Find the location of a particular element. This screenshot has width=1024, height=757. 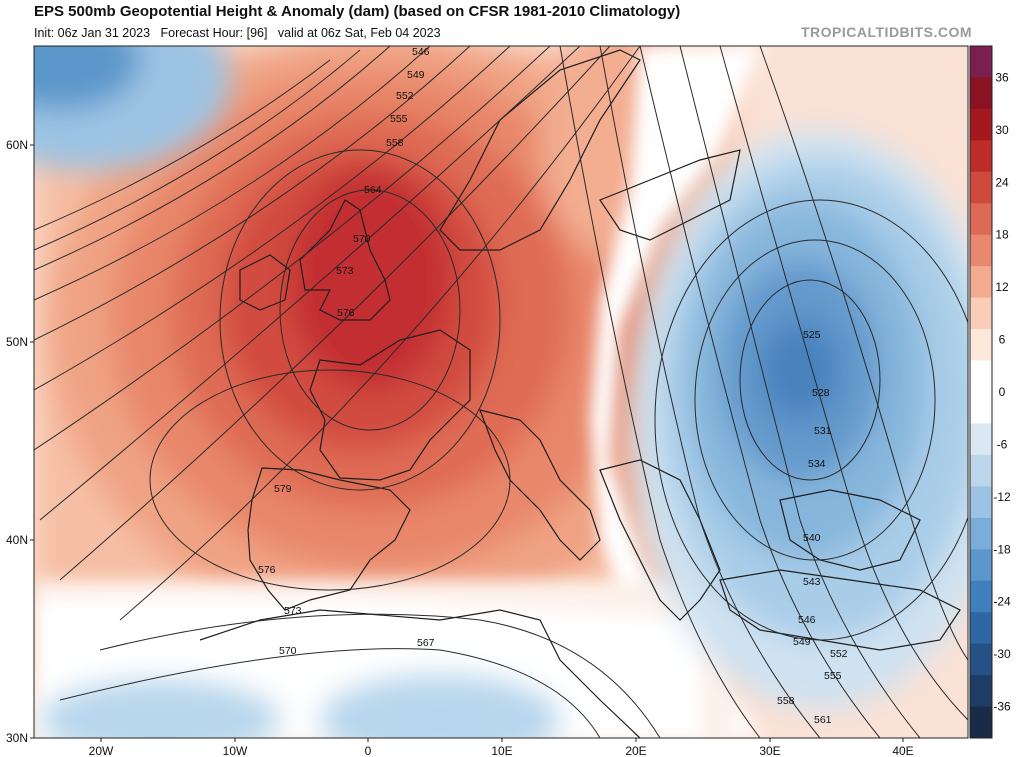

contour-label: 561 is located at coordinates (823, 720).